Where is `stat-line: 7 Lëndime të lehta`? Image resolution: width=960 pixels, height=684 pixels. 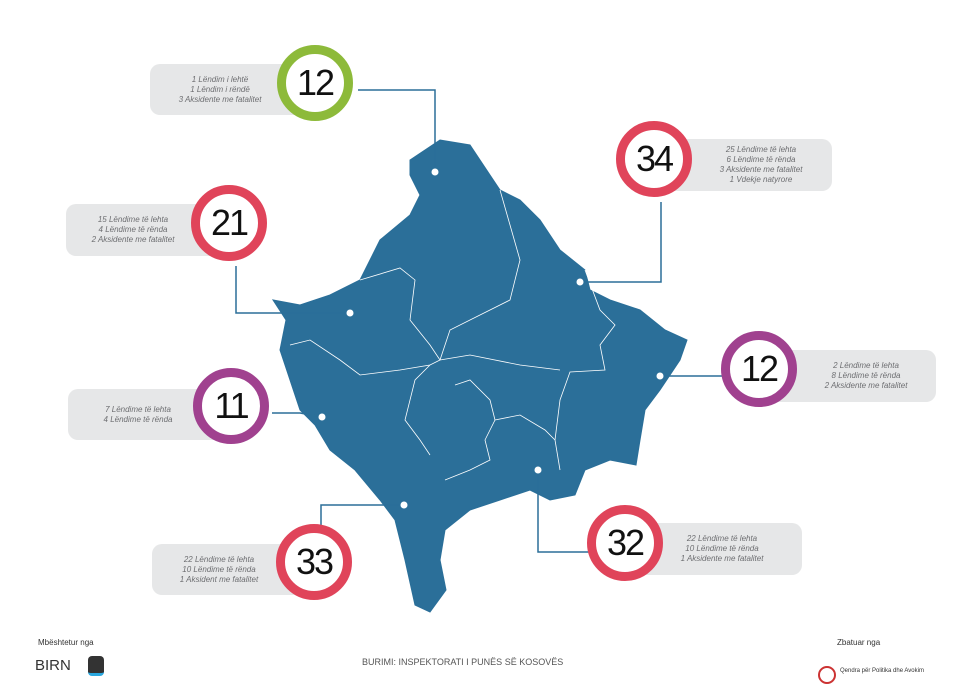 stat-line: 7 Lëndime të lehta is located at coordinates (138, 409).